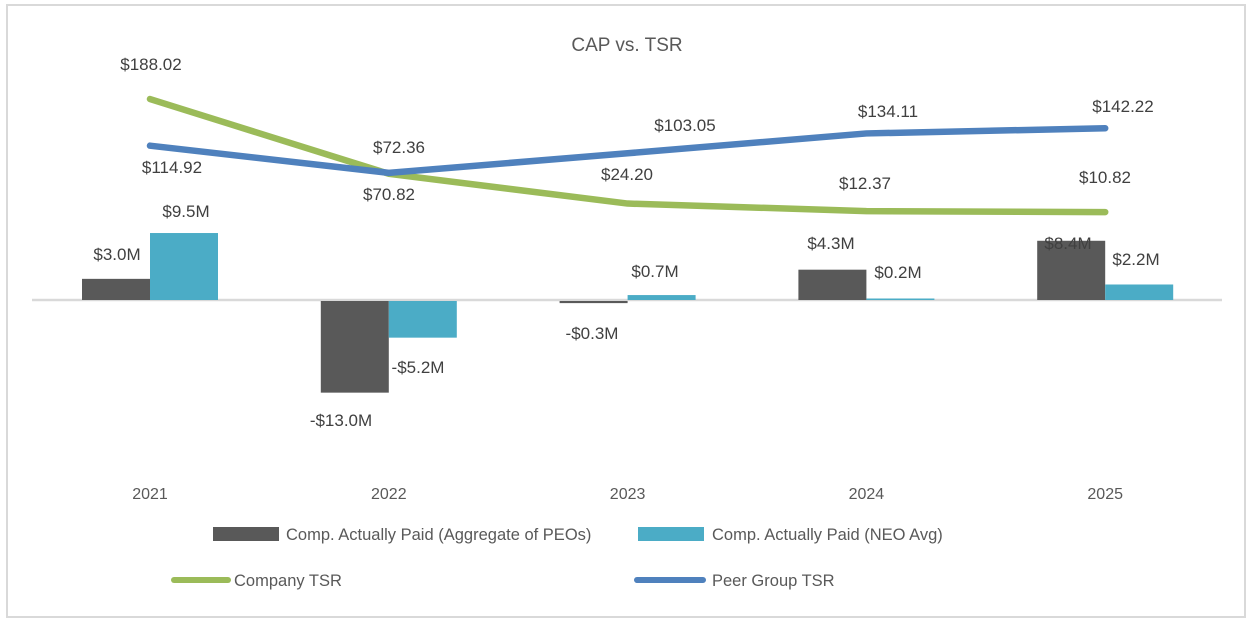  What do you see at coordinates (661, 297) in the screenshot?
I see `bar-neo-2023` at bounding box center [661, 297].